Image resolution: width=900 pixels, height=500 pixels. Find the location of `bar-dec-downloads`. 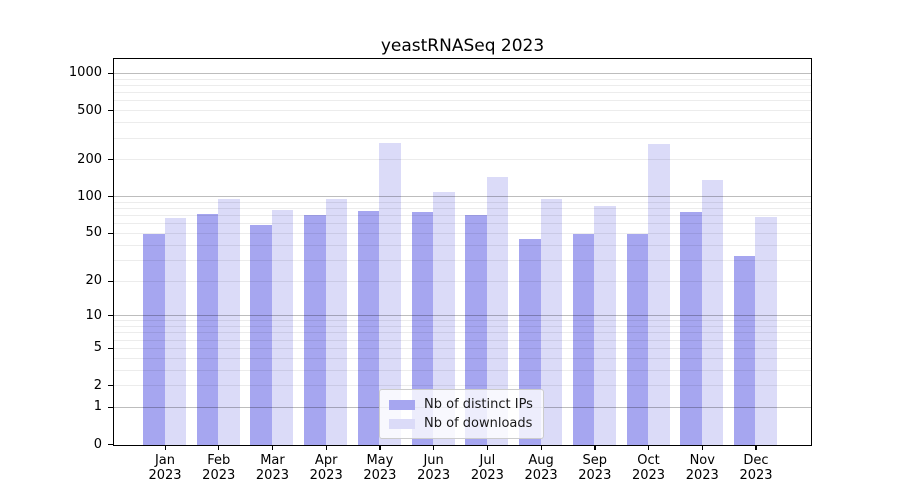

bar-dec-downloads is located at coordinates (766, 330).